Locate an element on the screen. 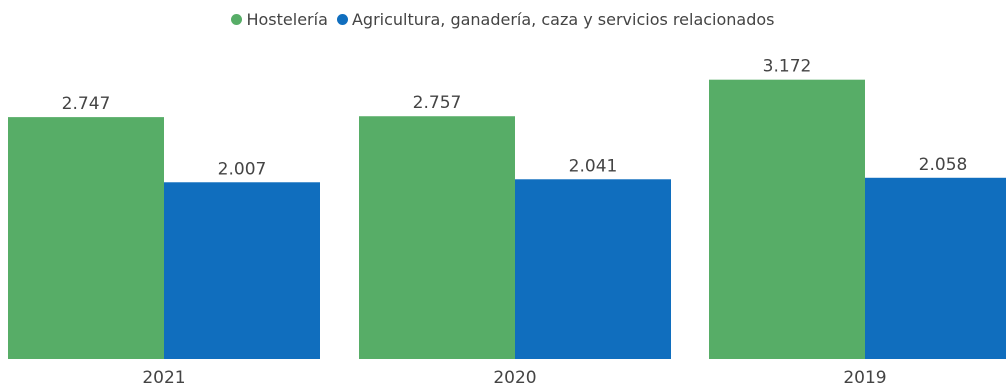 Image resolution: width=1006 pixels, height=386 pixels. x-tick-label: 2020 is located at coordinates (514, 377).